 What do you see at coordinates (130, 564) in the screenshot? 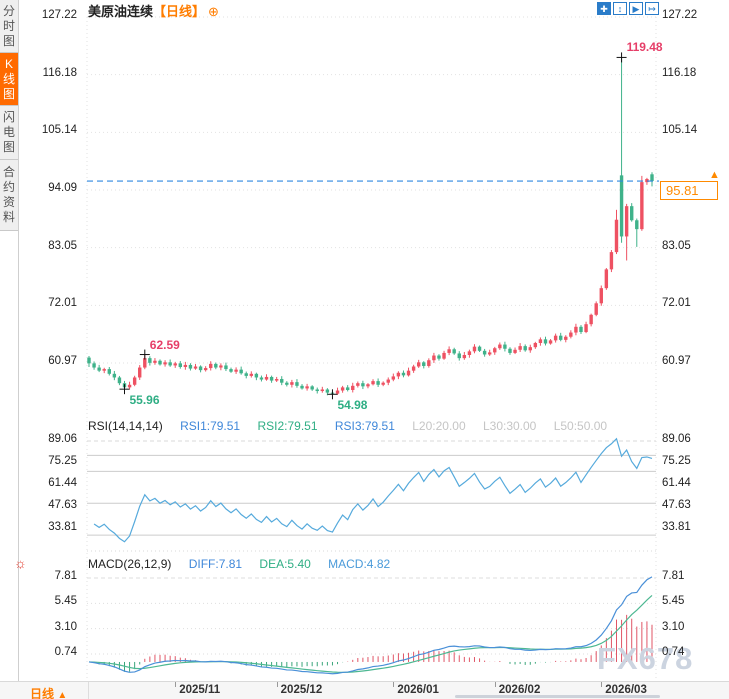
I see `macd-indicator-name: MACD(26,12,9)` at bounding box center [130, 564].